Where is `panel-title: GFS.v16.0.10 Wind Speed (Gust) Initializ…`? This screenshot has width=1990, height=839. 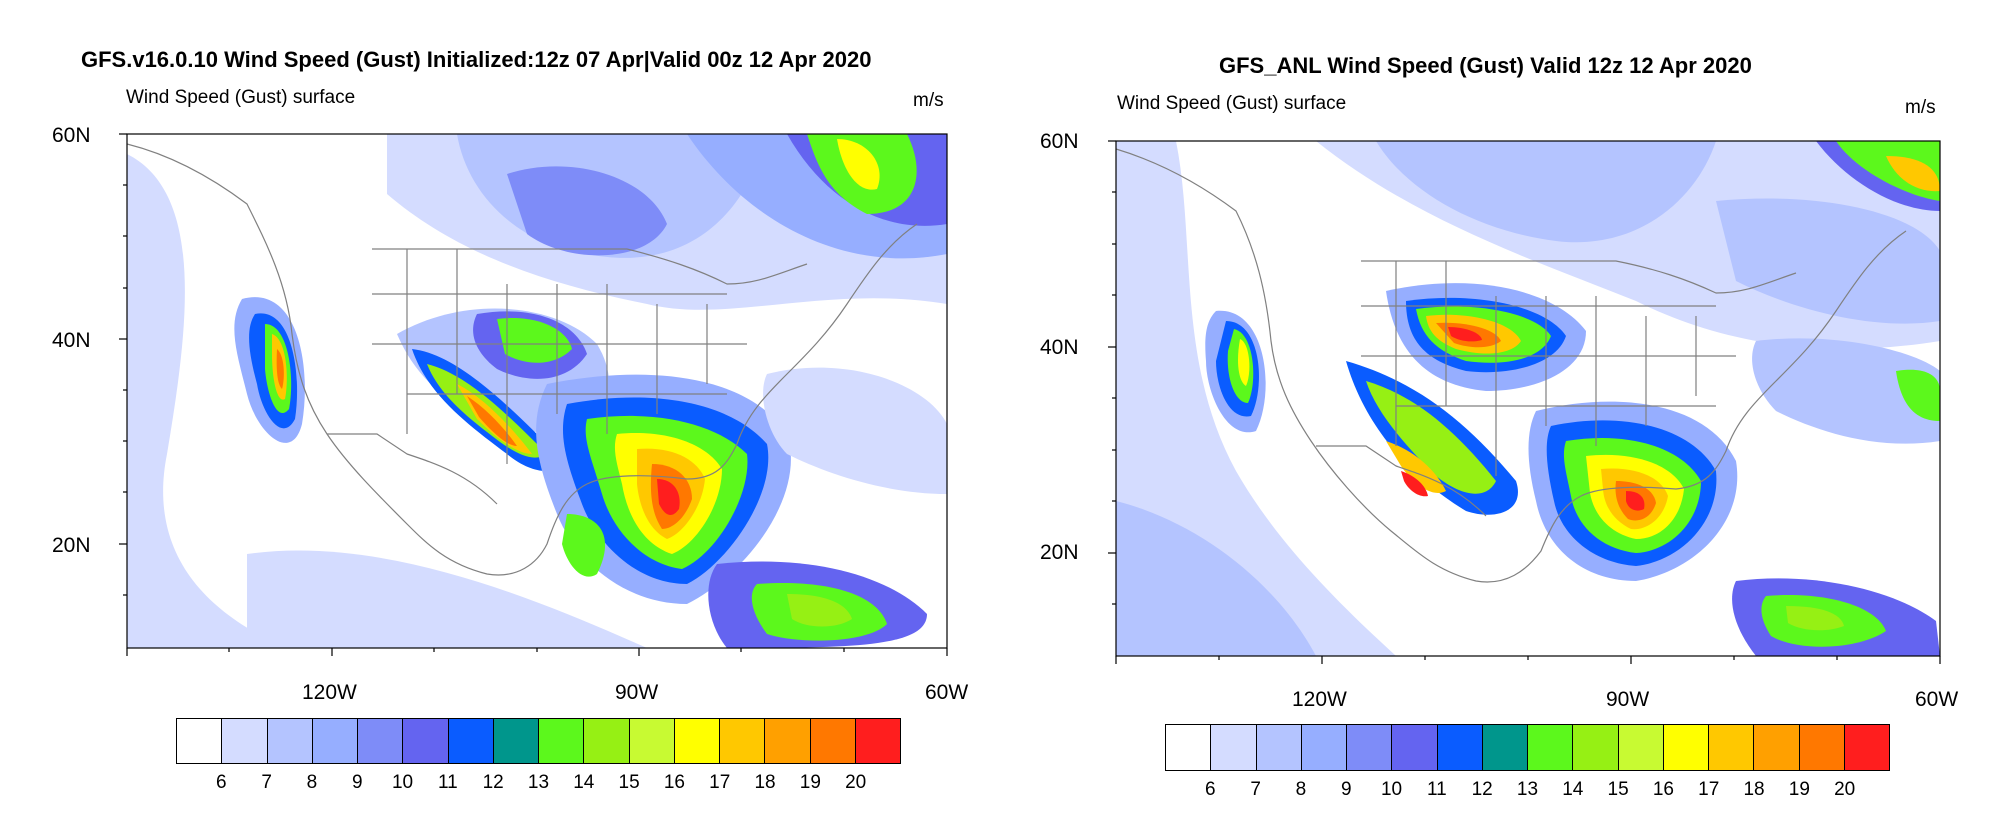 panel-title: GFS.v16.0.10 Wind Speed (Gust) Initializ… is located at coordinates (476, 59).